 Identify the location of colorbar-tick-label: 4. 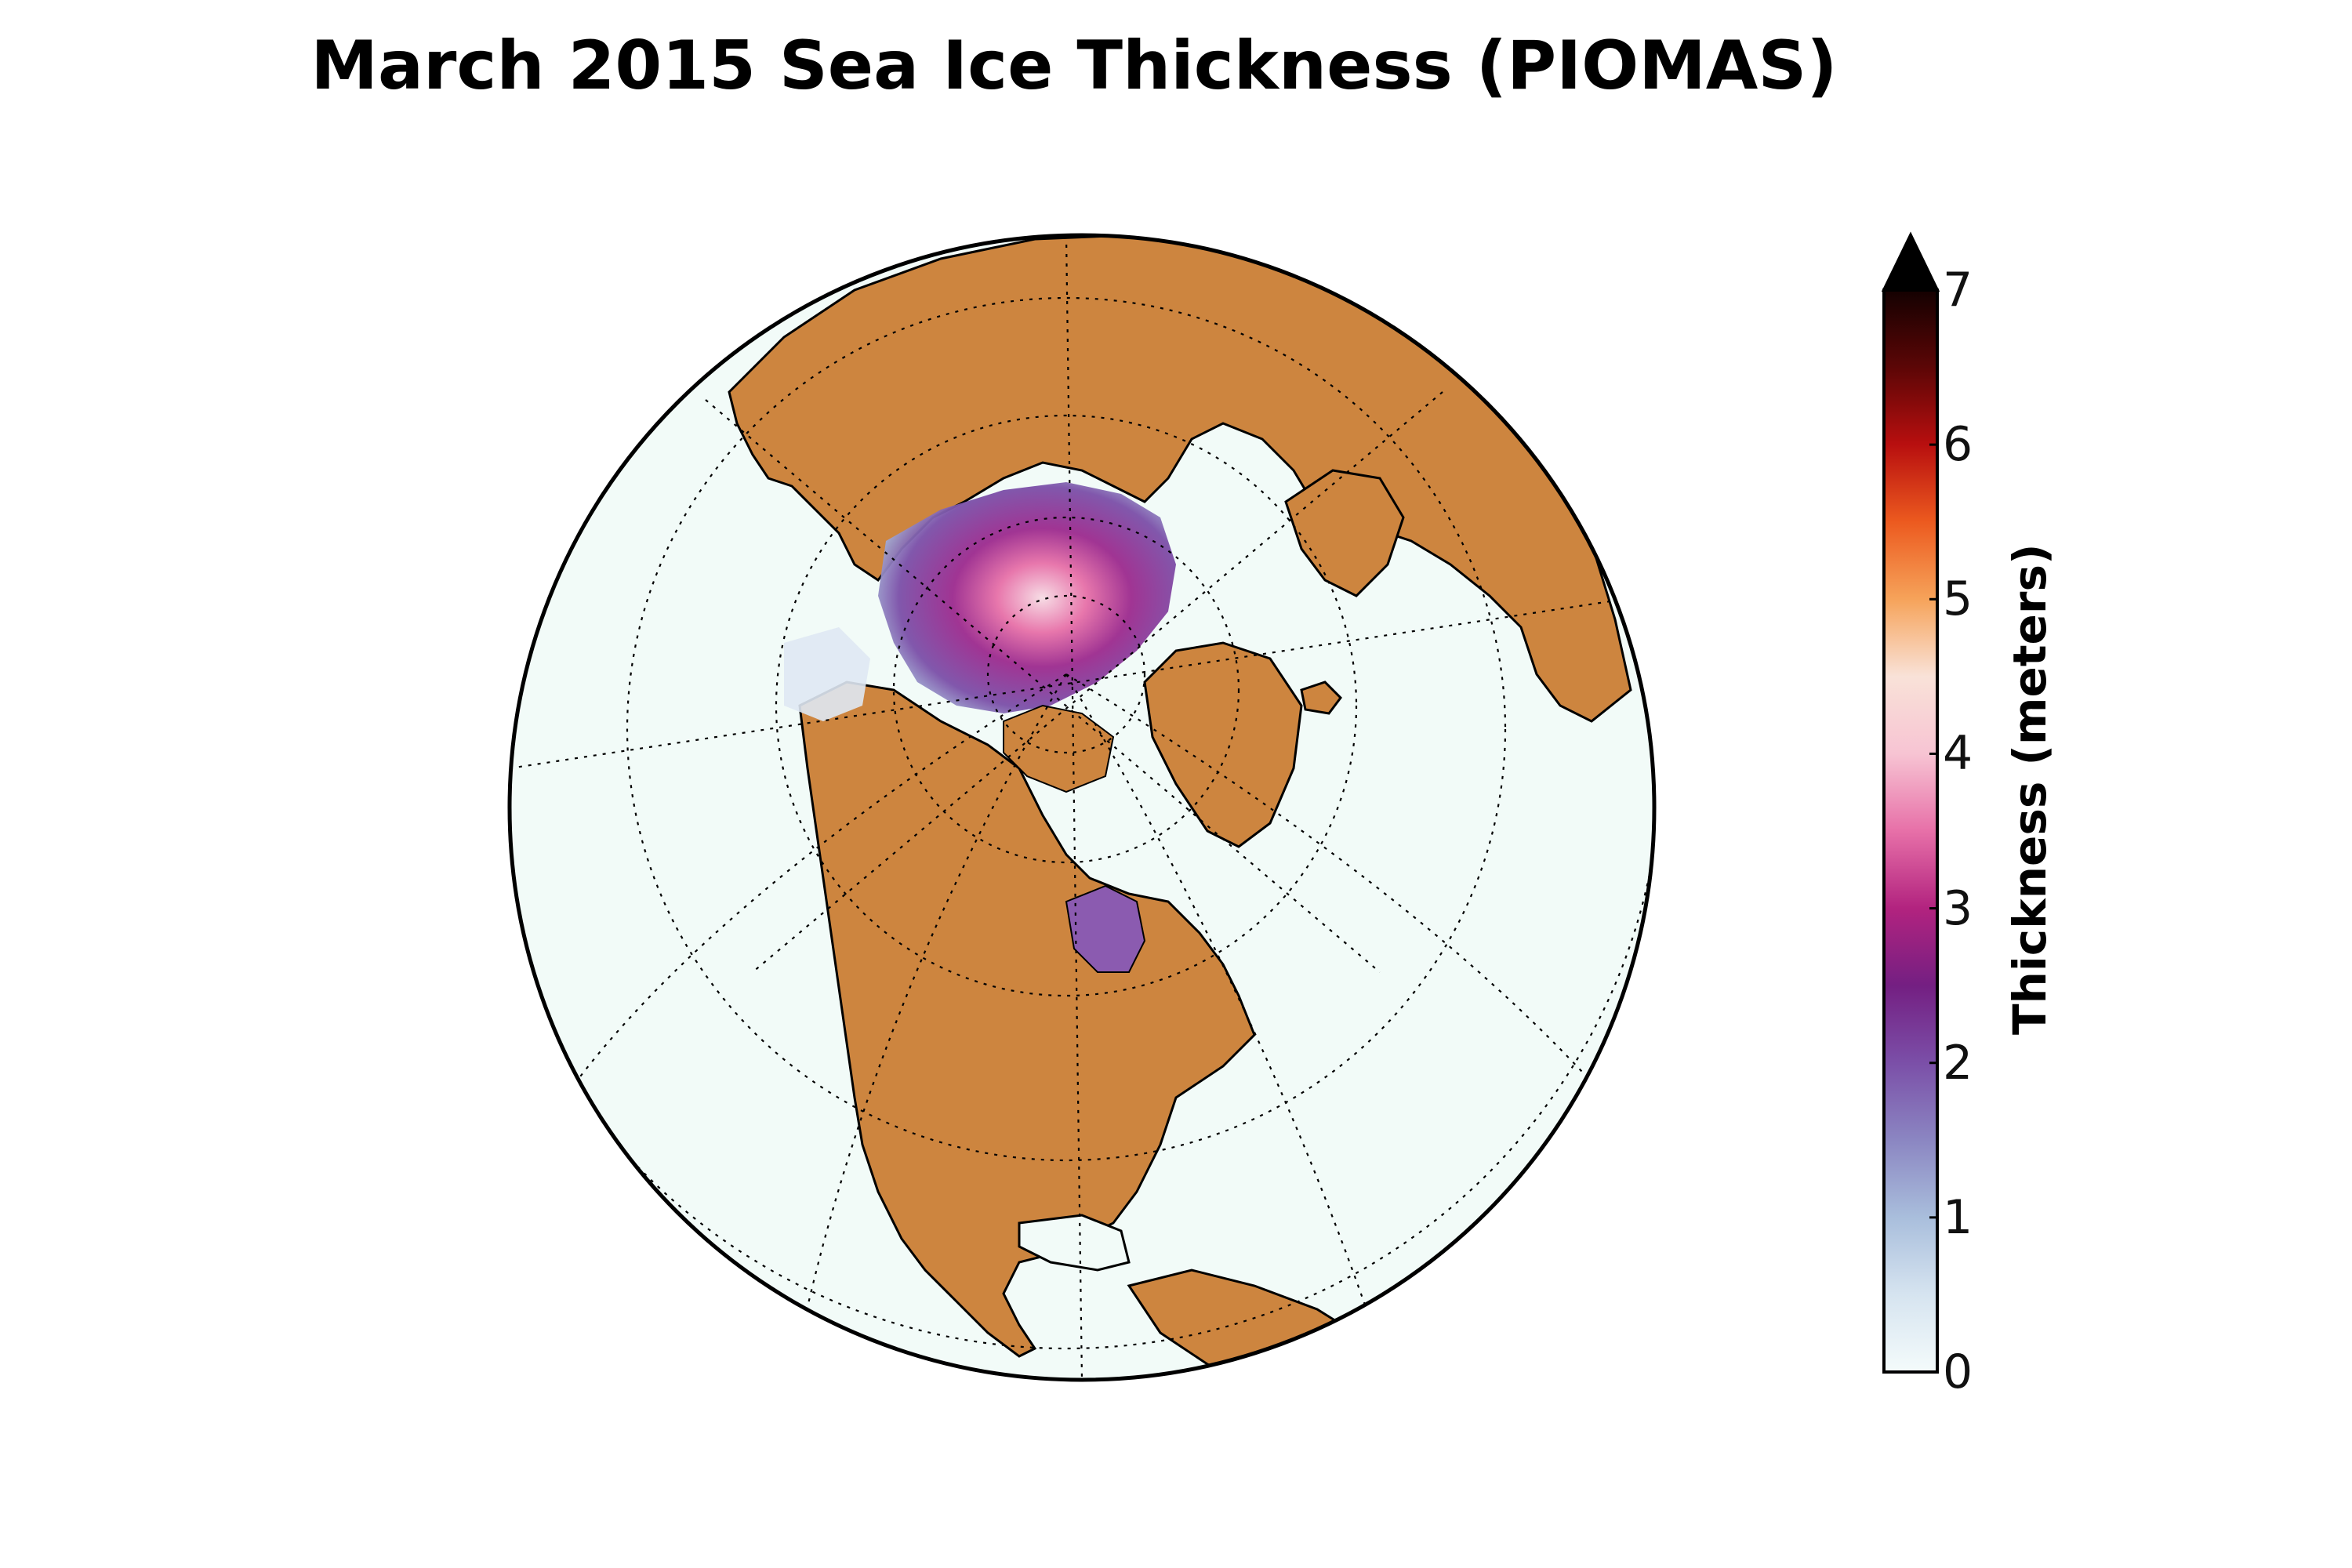
(1958, 754).